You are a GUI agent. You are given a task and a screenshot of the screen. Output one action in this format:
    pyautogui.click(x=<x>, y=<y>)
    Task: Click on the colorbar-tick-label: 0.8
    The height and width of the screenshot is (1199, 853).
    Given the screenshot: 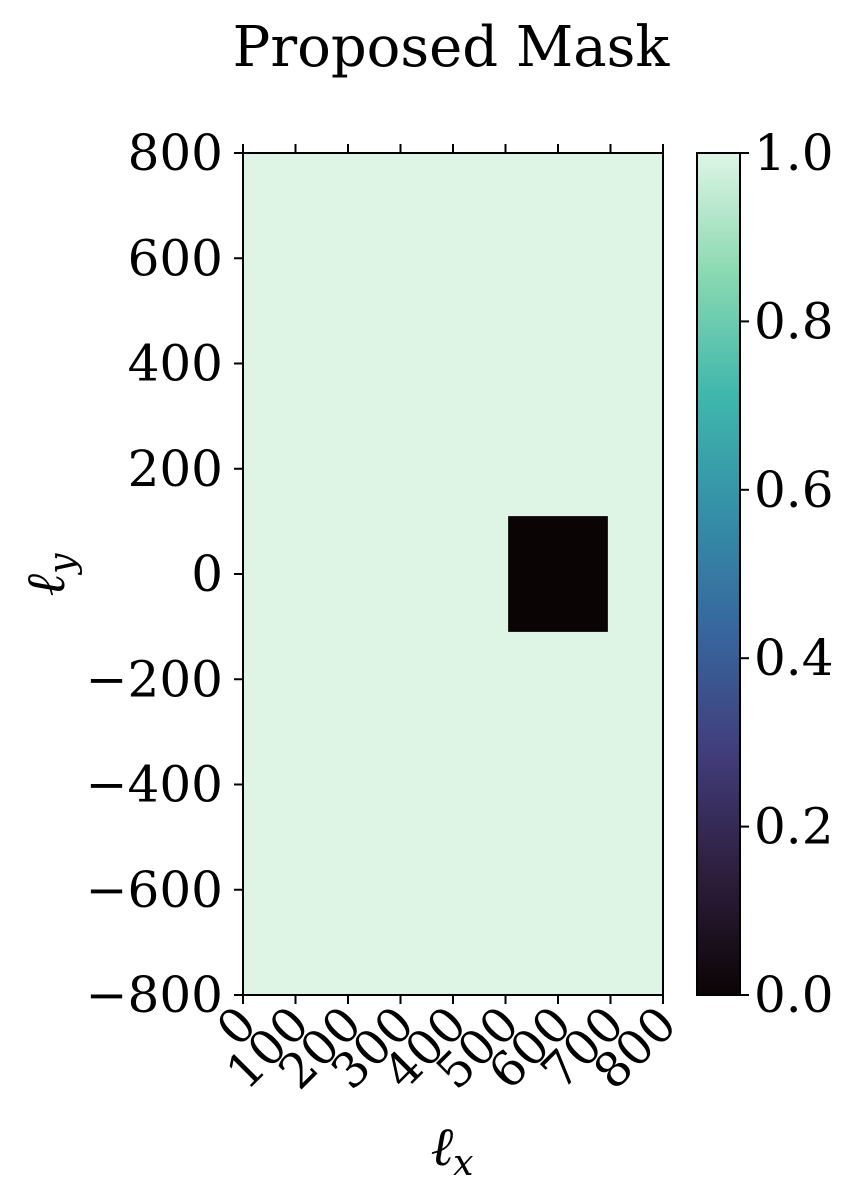 What is the action you would take?
    pyautogui.click(x=794, y=321)
    